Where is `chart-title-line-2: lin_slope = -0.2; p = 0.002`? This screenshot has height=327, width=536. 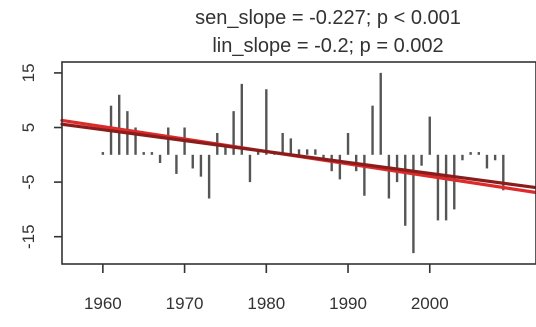 chart-title-line-2: lin_slope = -0.2; p = 0.002 is located at coordinates (327, 46).